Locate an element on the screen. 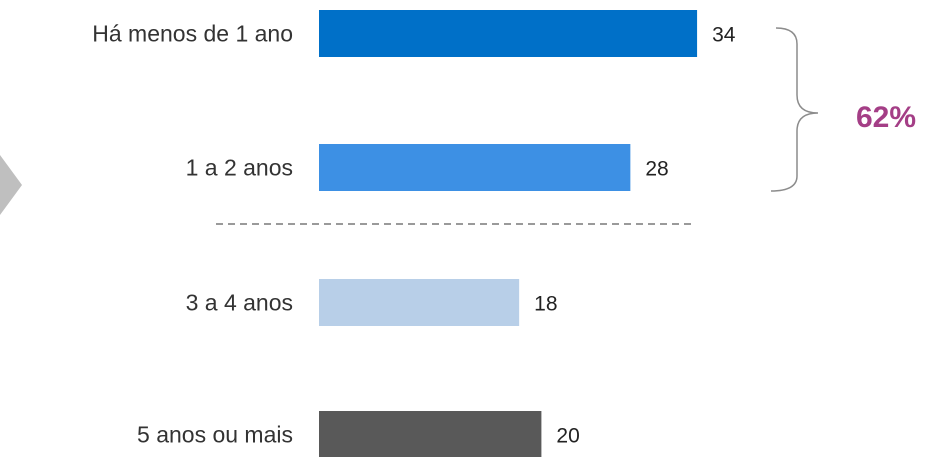 This screenshot has height=457, width=928. data-label: 34 is located at coordinates (724, 35).